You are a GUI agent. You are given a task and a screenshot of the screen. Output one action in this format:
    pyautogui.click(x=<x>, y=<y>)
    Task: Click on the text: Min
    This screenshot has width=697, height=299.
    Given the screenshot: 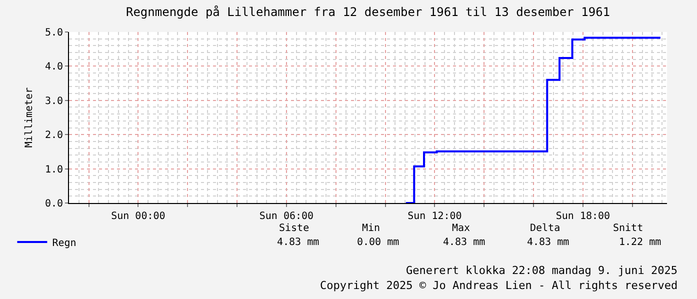 What is the action you would take?
    pyautogui.click(x=371, y=228)
    